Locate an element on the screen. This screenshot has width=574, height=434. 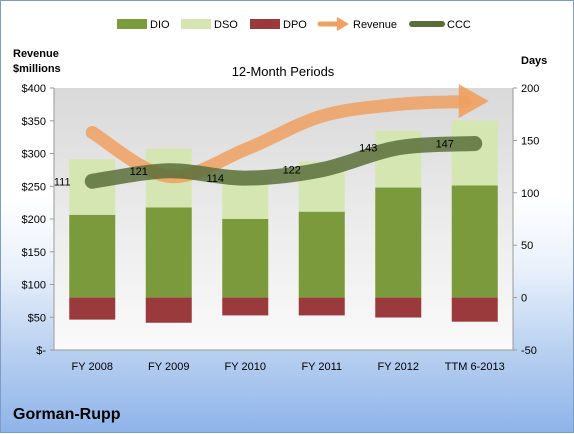
left-axis-ticks: $- $50 $100 $150 $200 $250 $300 $350 $400 is located at coordinates (38, 220).